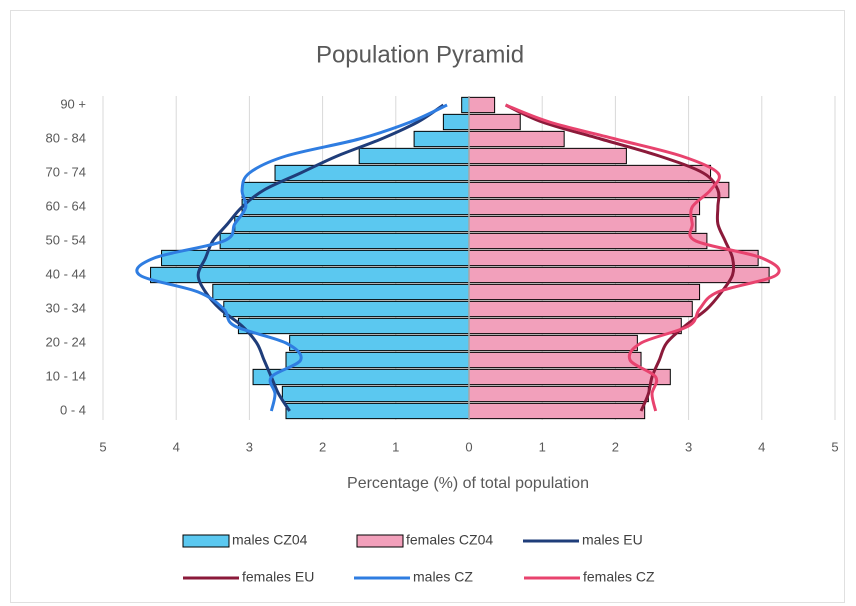  What do you see at coordinates (66, 341) in the screenshot?
I see `y-tick-label: 20 - 24` at bounding box center [66, 341].